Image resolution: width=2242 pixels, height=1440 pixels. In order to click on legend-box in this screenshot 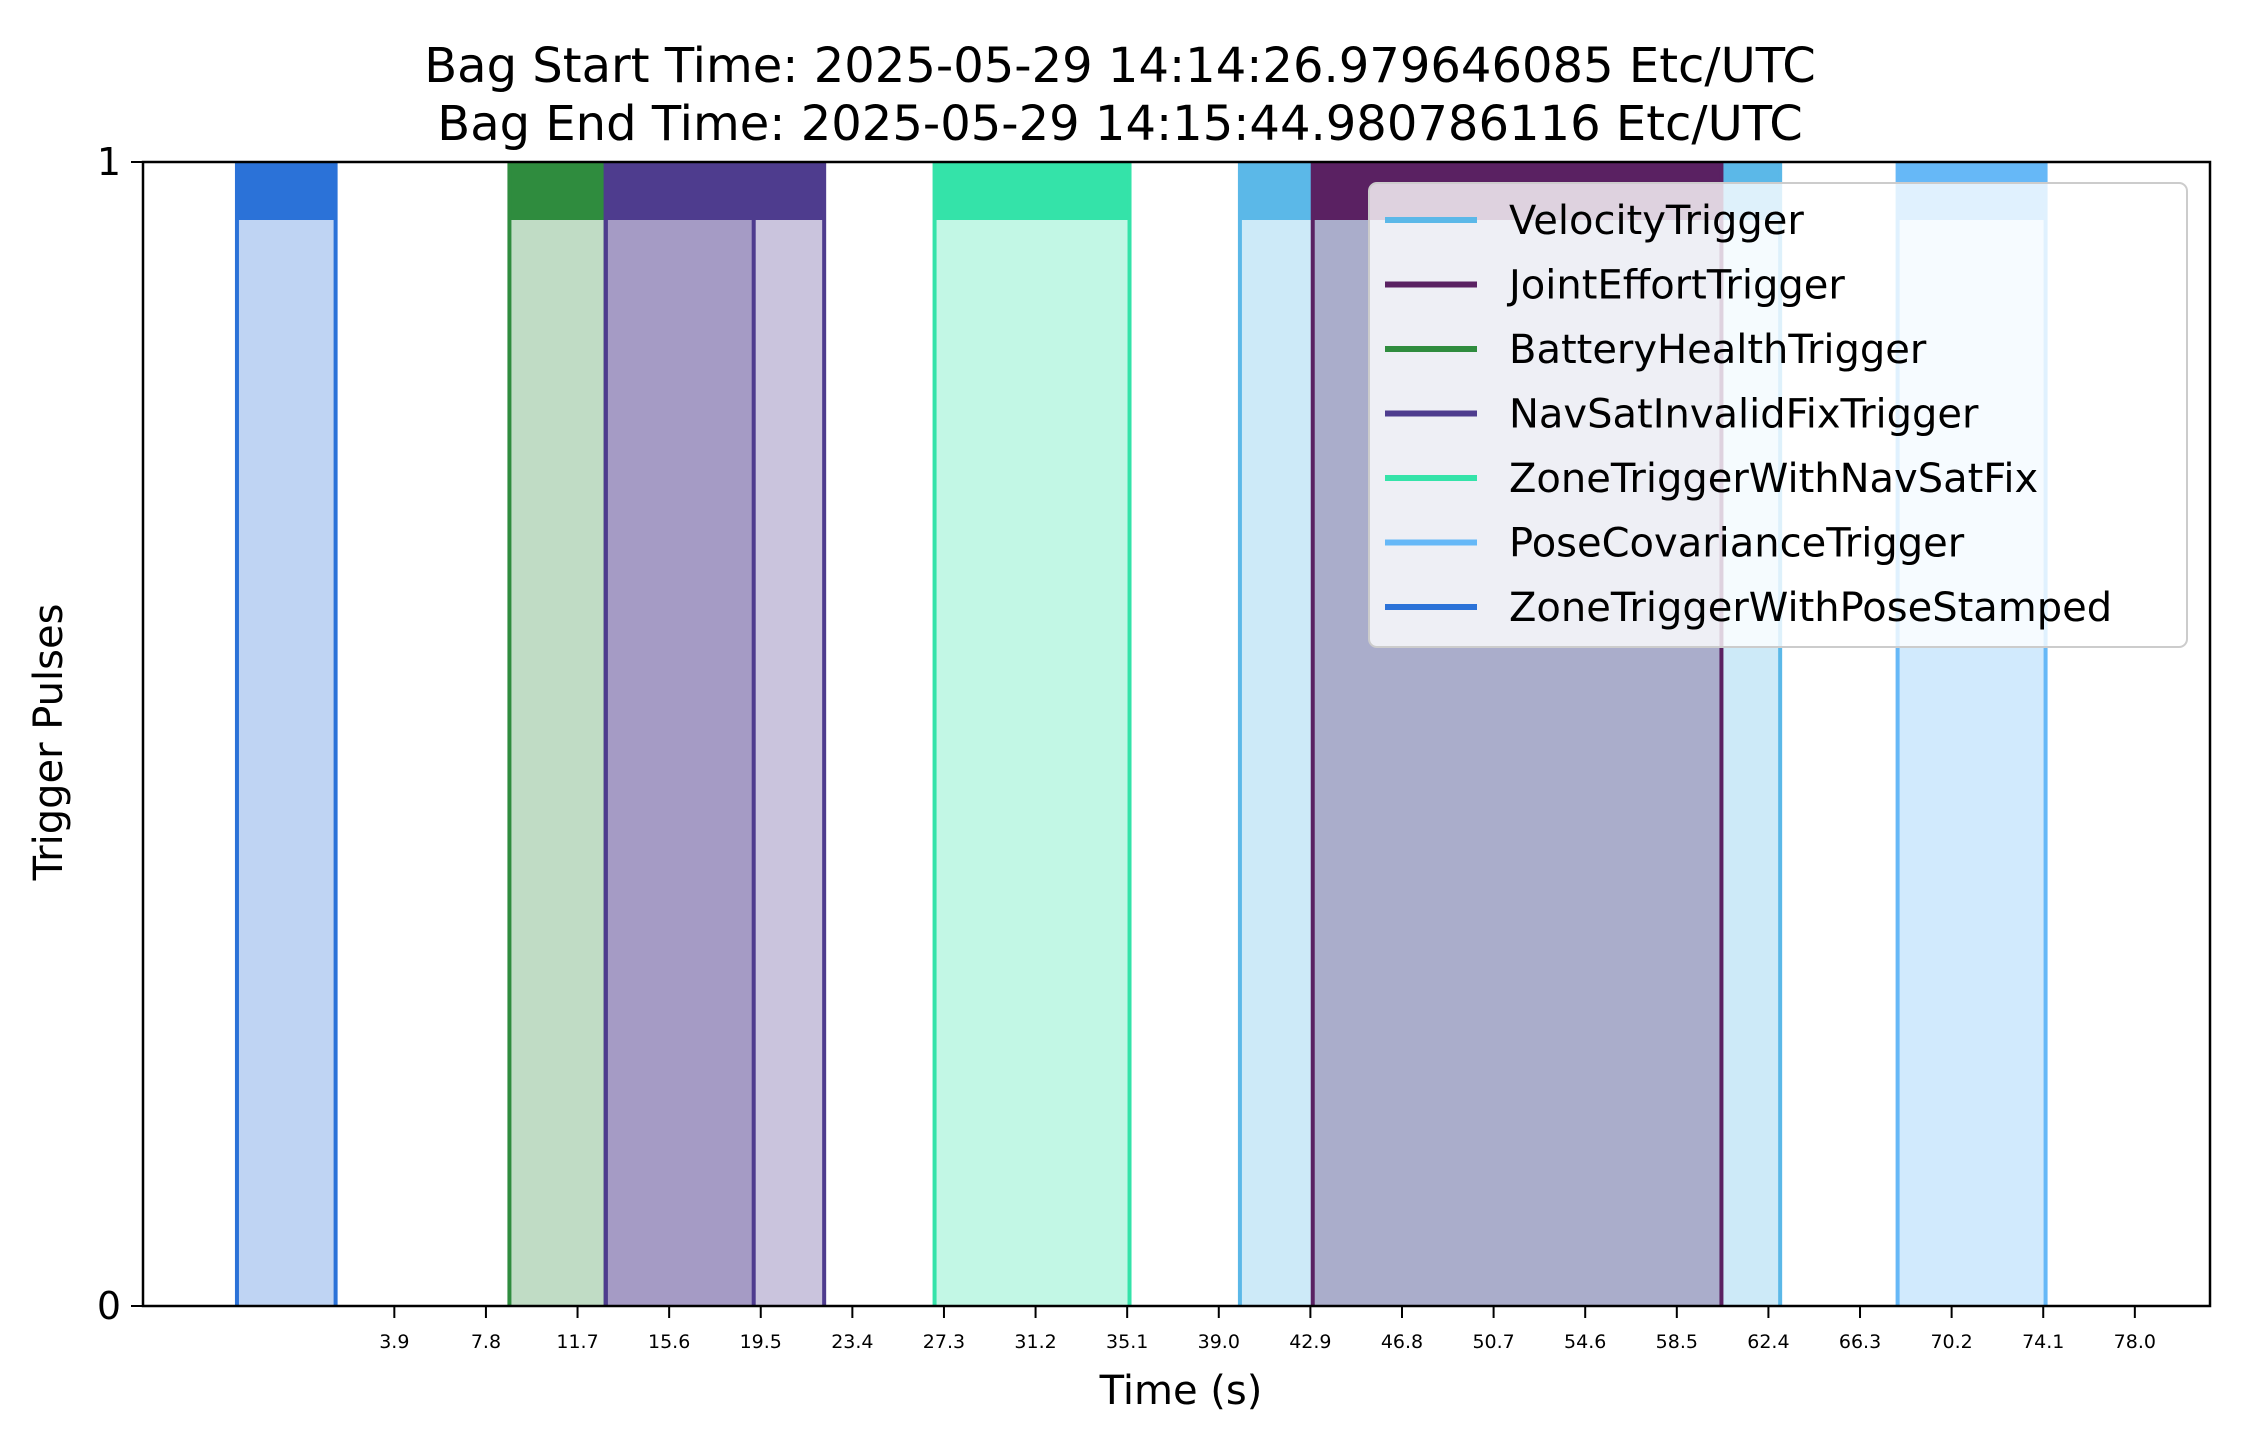, I will do `click(1778, 415)`.